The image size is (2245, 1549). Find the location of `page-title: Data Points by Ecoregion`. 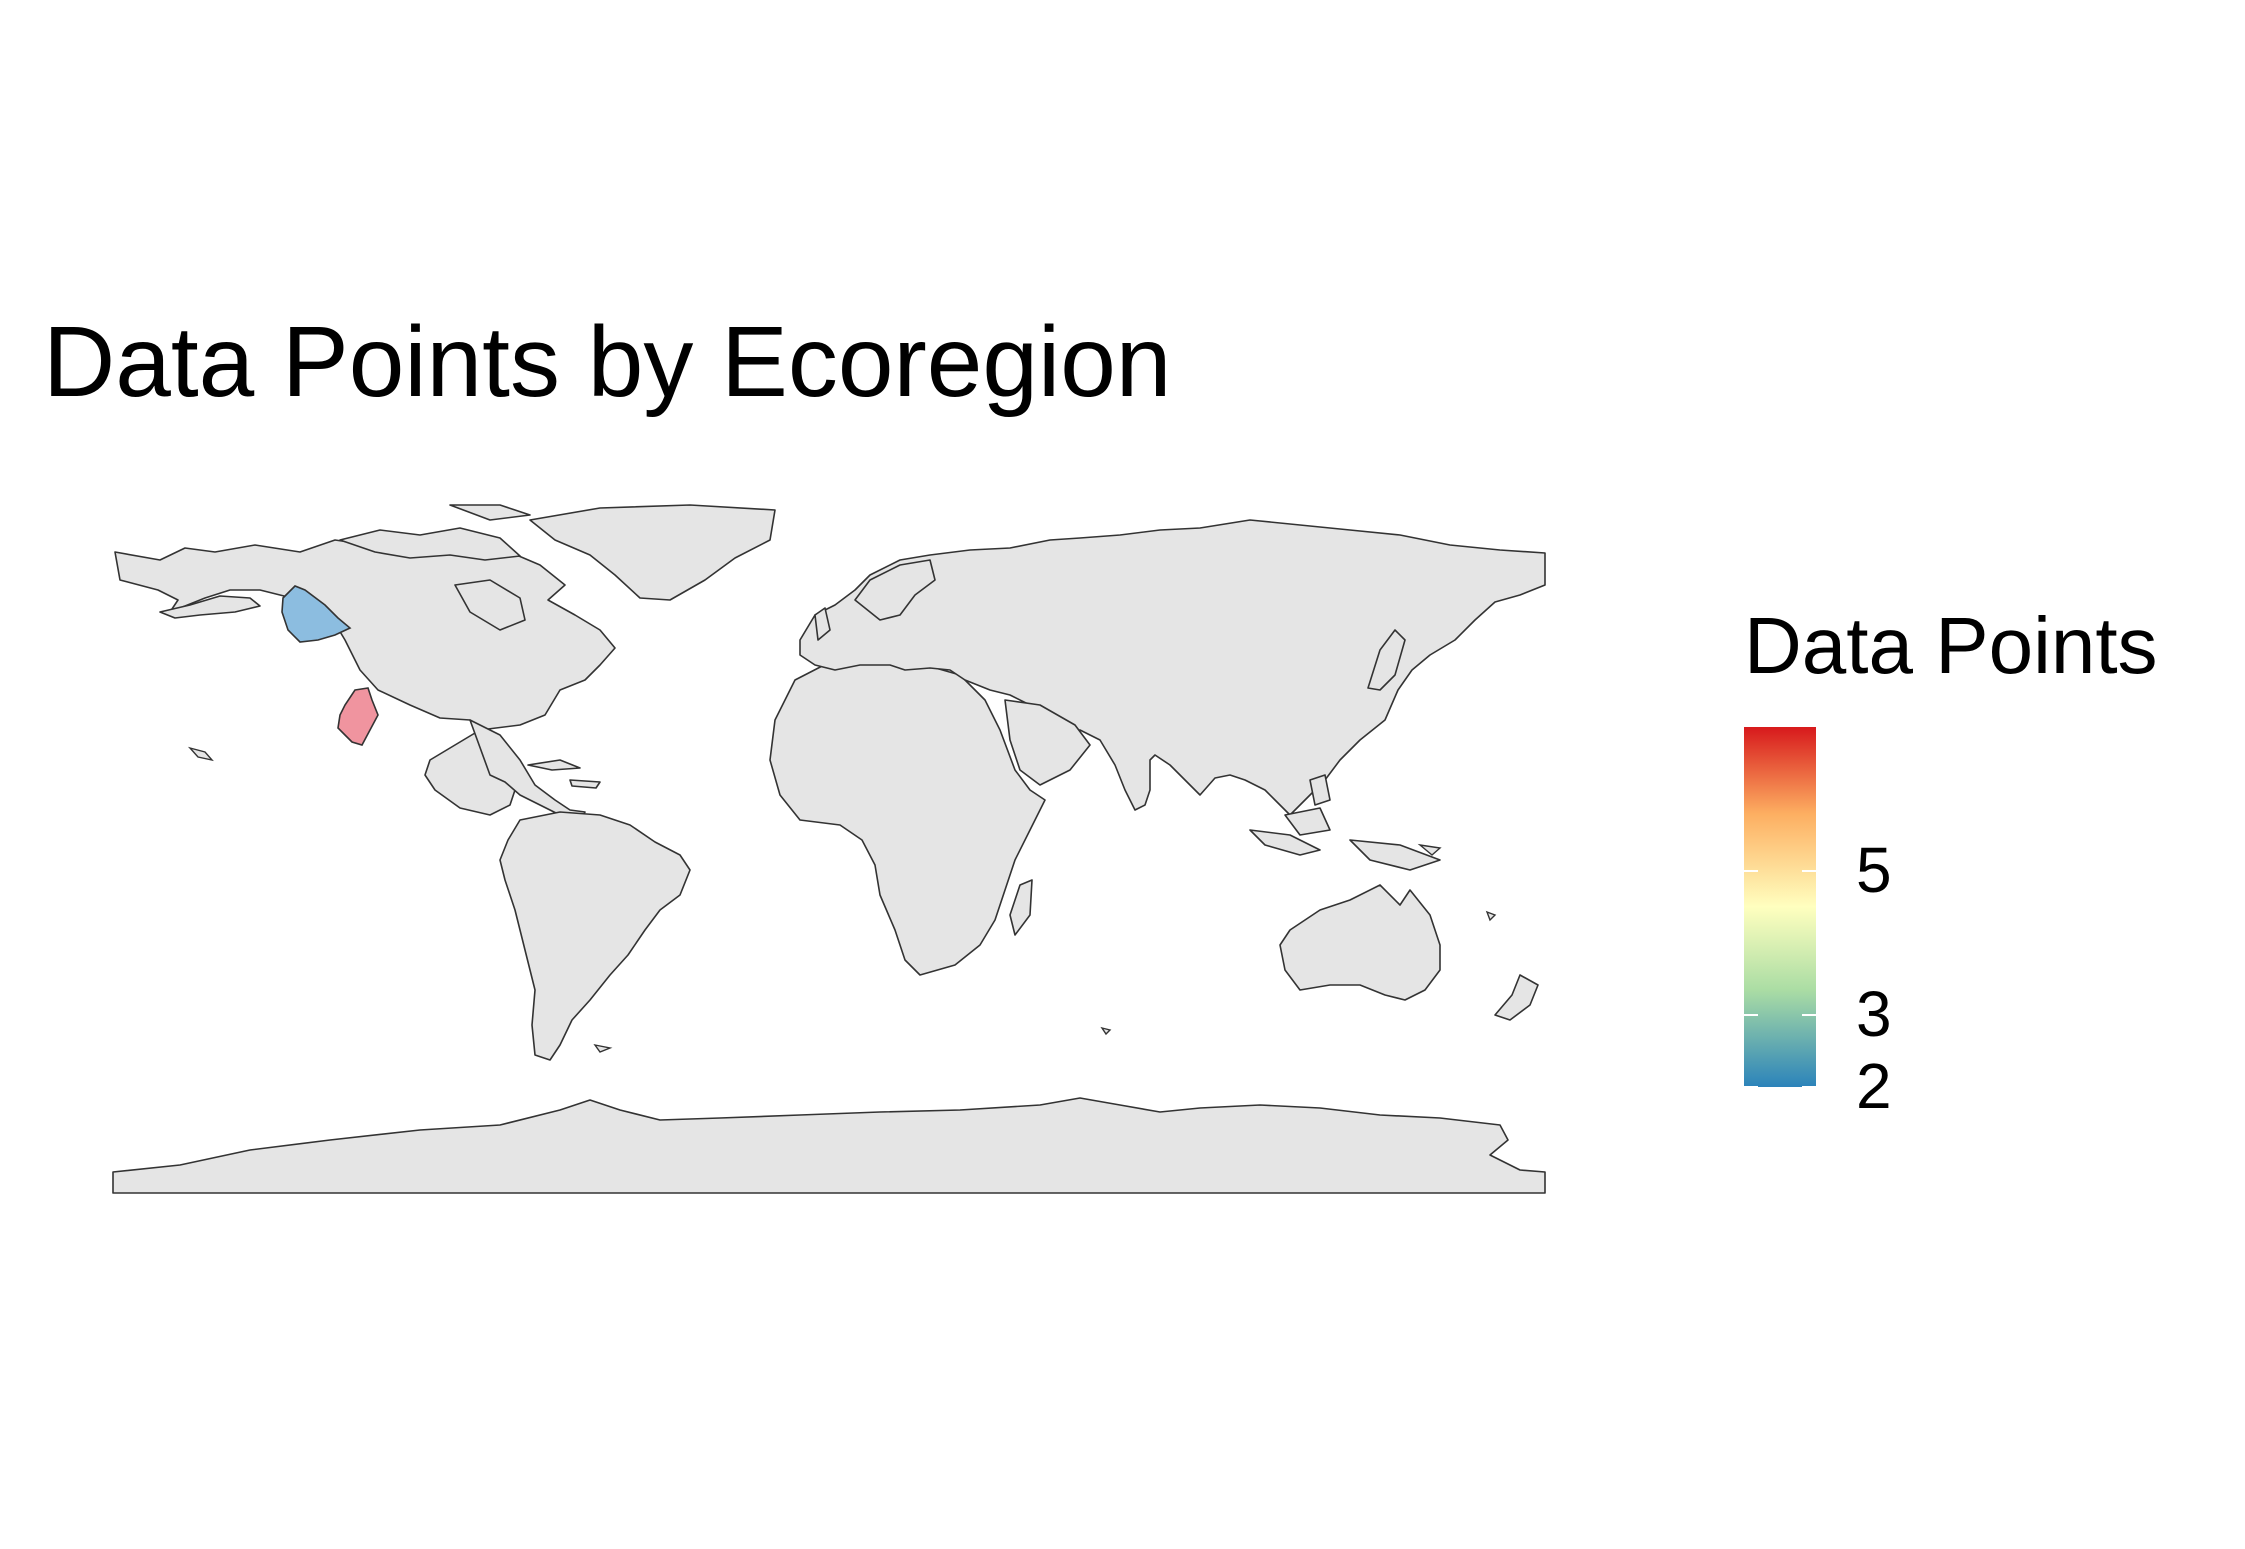

page-title: Data Points by Ecoregion is located at coordinates (607, 362).